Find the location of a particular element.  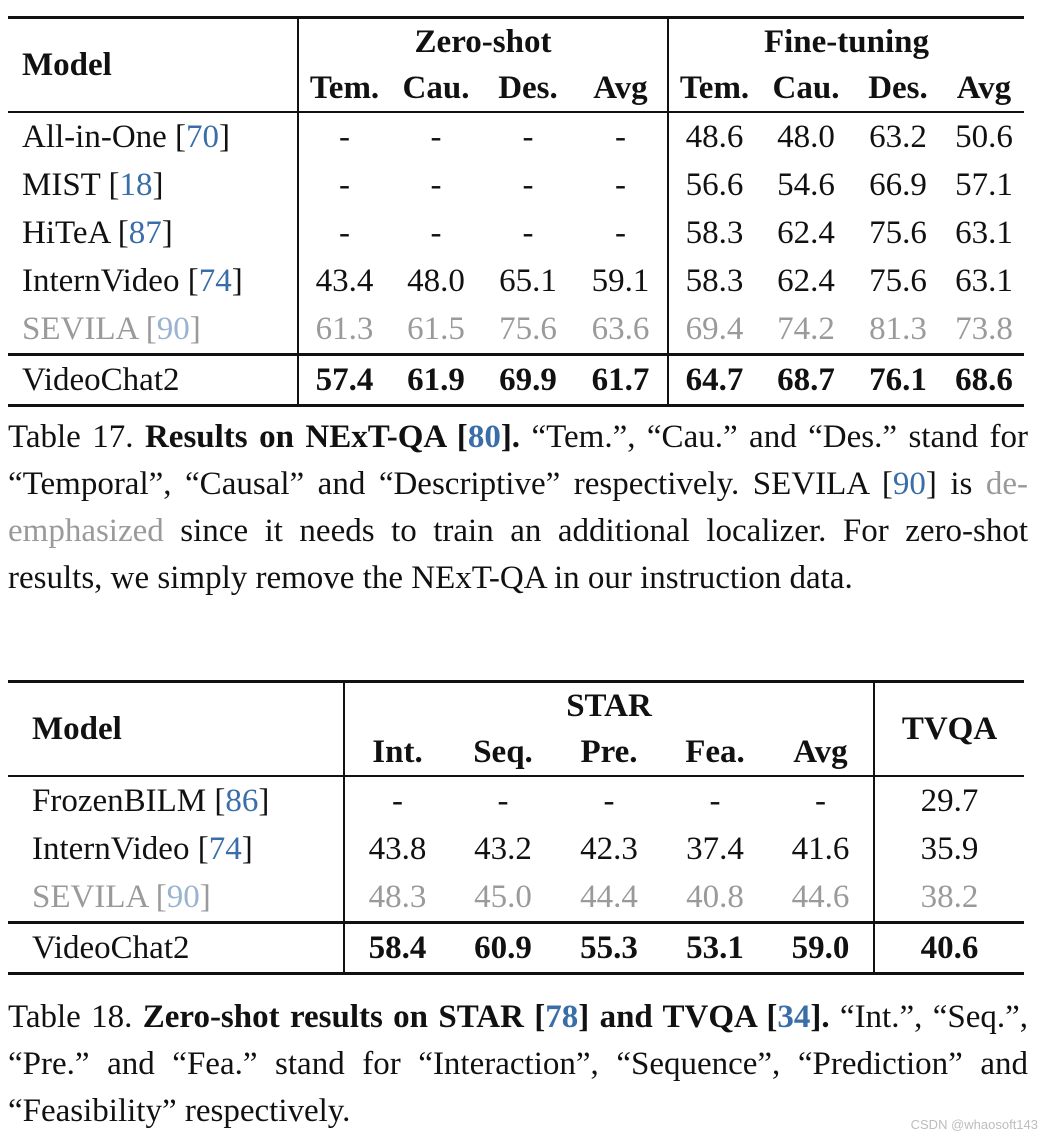

cell: 53.1 is located at coordinates (715, 948).